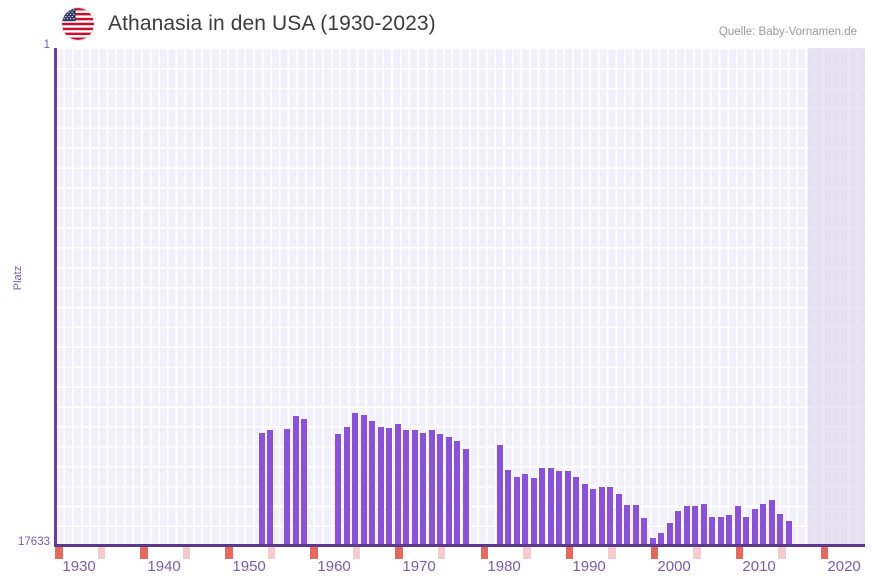  I want to click on bar-1961, so click(261, 489).